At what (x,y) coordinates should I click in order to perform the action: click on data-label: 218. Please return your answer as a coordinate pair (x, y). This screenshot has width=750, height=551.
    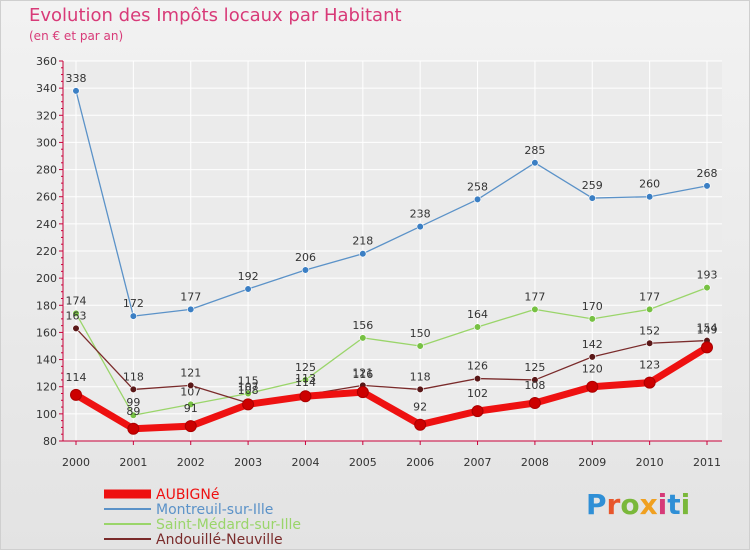
    Looking at the image, I should click on (362, 241).